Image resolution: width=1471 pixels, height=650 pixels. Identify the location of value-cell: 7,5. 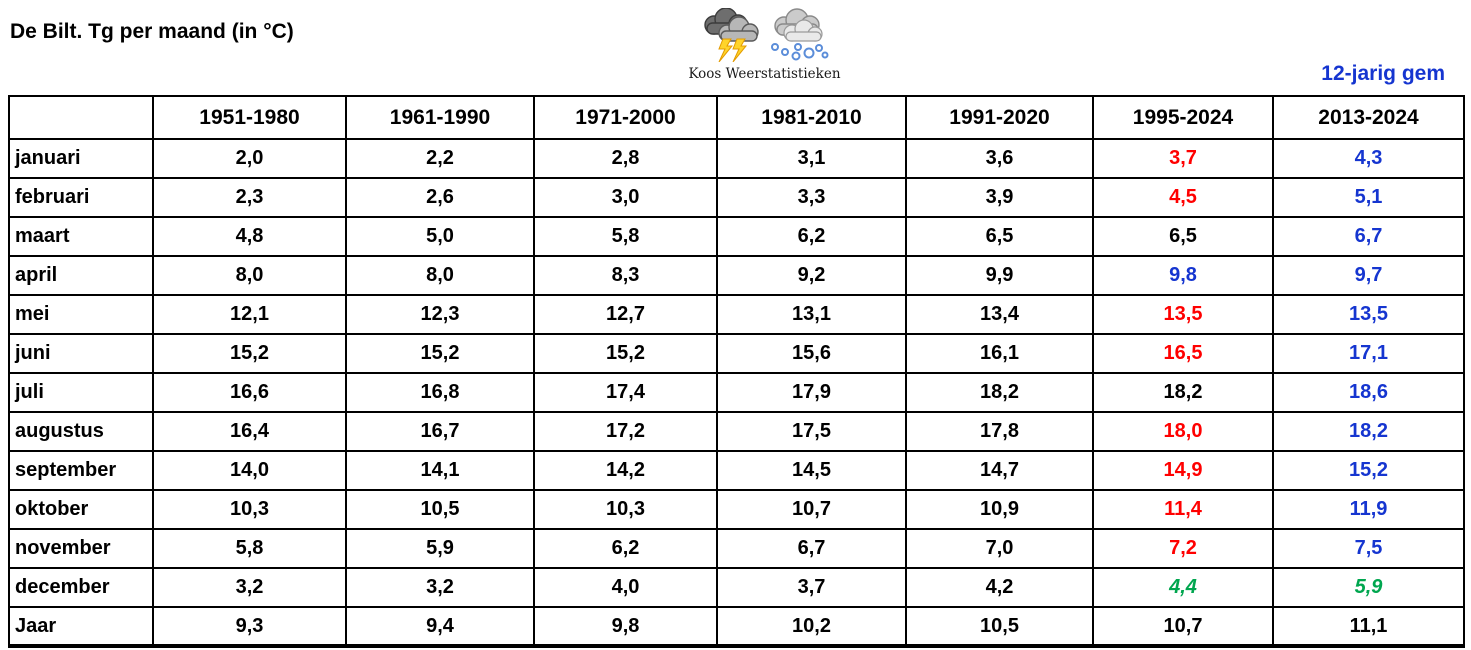
(1368, 548).